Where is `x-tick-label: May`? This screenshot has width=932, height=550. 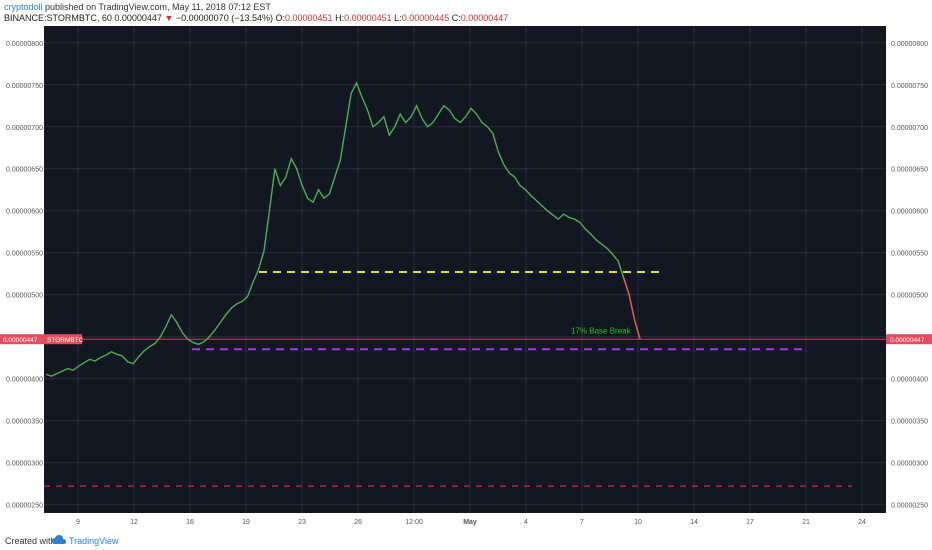
x-tick-label: May is located at coordinates (470, 522).